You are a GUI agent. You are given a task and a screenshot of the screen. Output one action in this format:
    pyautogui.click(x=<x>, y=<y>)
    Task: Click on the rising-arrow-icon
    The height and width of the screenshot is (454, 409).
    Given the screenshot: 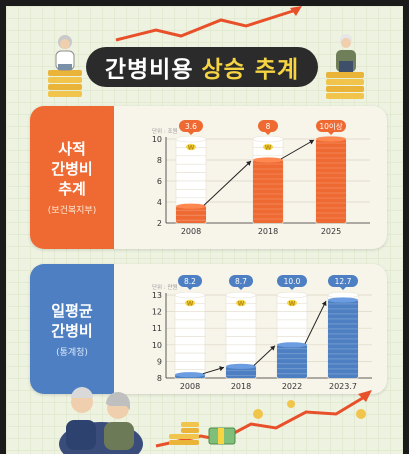 What is the action you would take?
    pyautogui.click(x=208, y=24)
    